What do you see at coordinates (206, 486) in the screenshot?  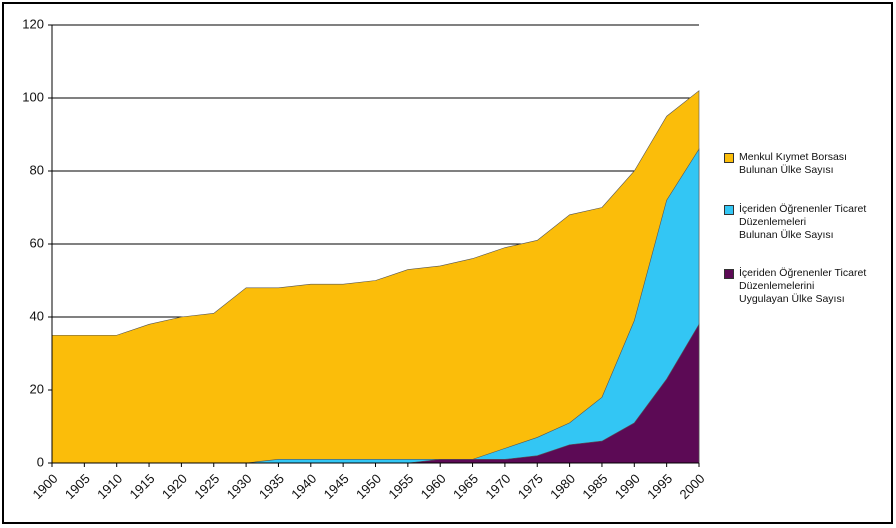 I see `x-tick-label: 1925` at bounding box center [206, 486].